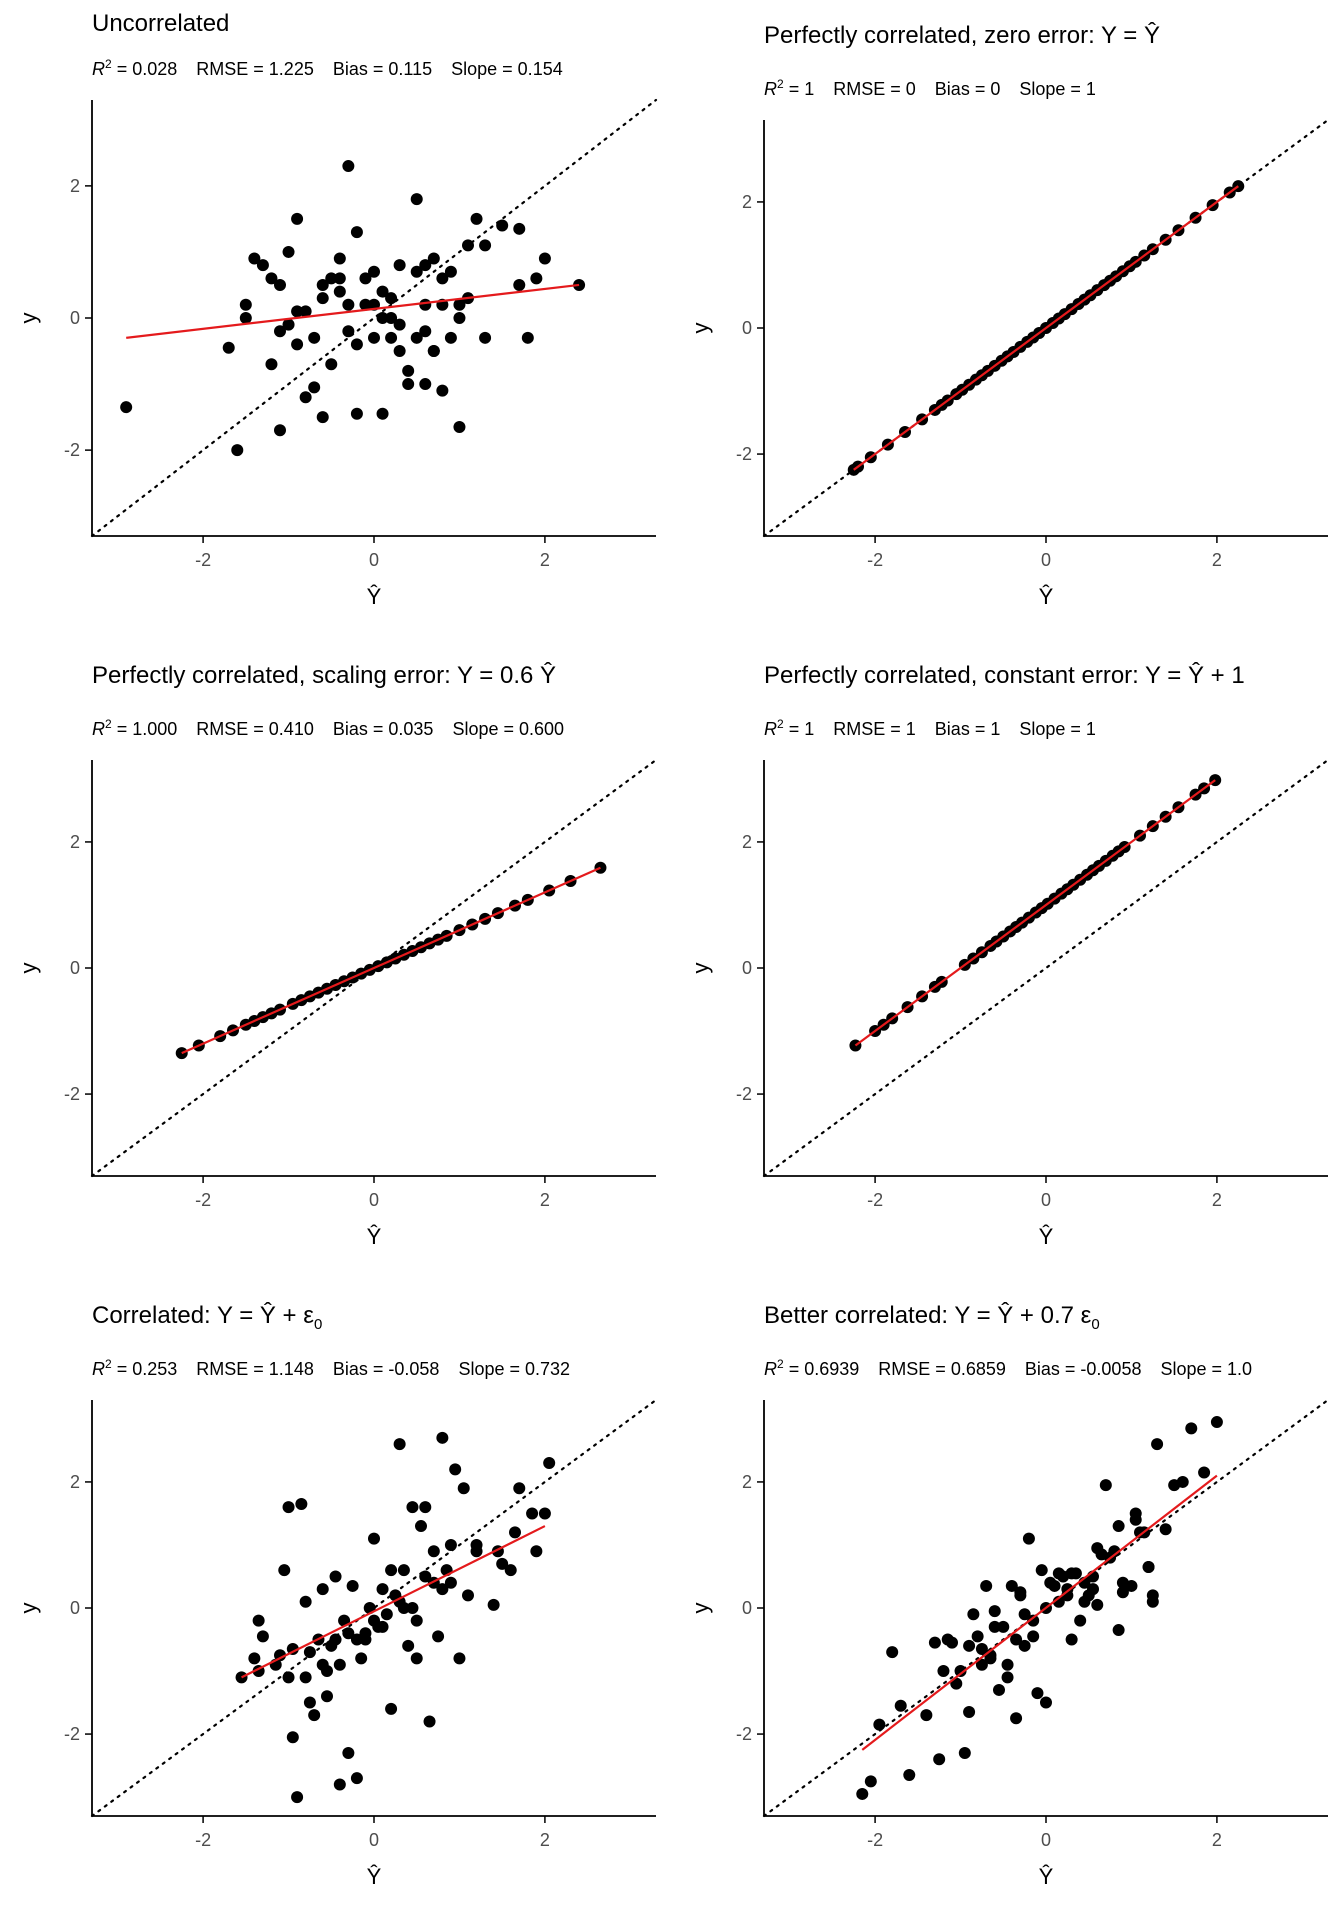  What do you see at coordinates (1206, 1369) in the screenshot?
I see `stat-slope: Slope = 1.0` at bounding box center [1206, 1369].